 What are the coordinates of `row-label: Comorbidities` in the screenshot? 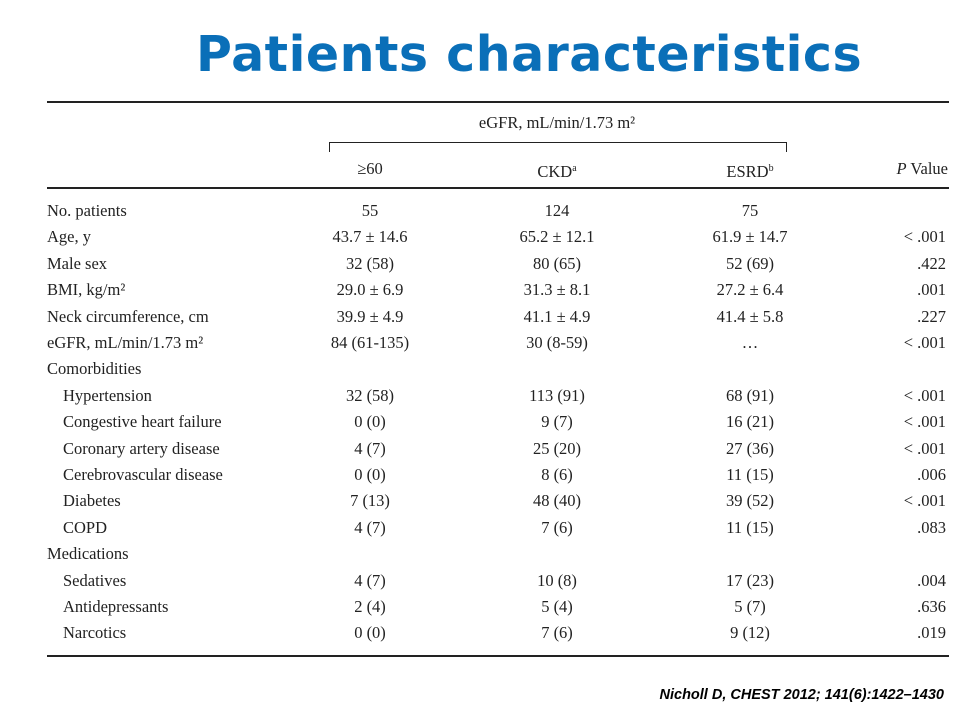 It's located at (94, 369).